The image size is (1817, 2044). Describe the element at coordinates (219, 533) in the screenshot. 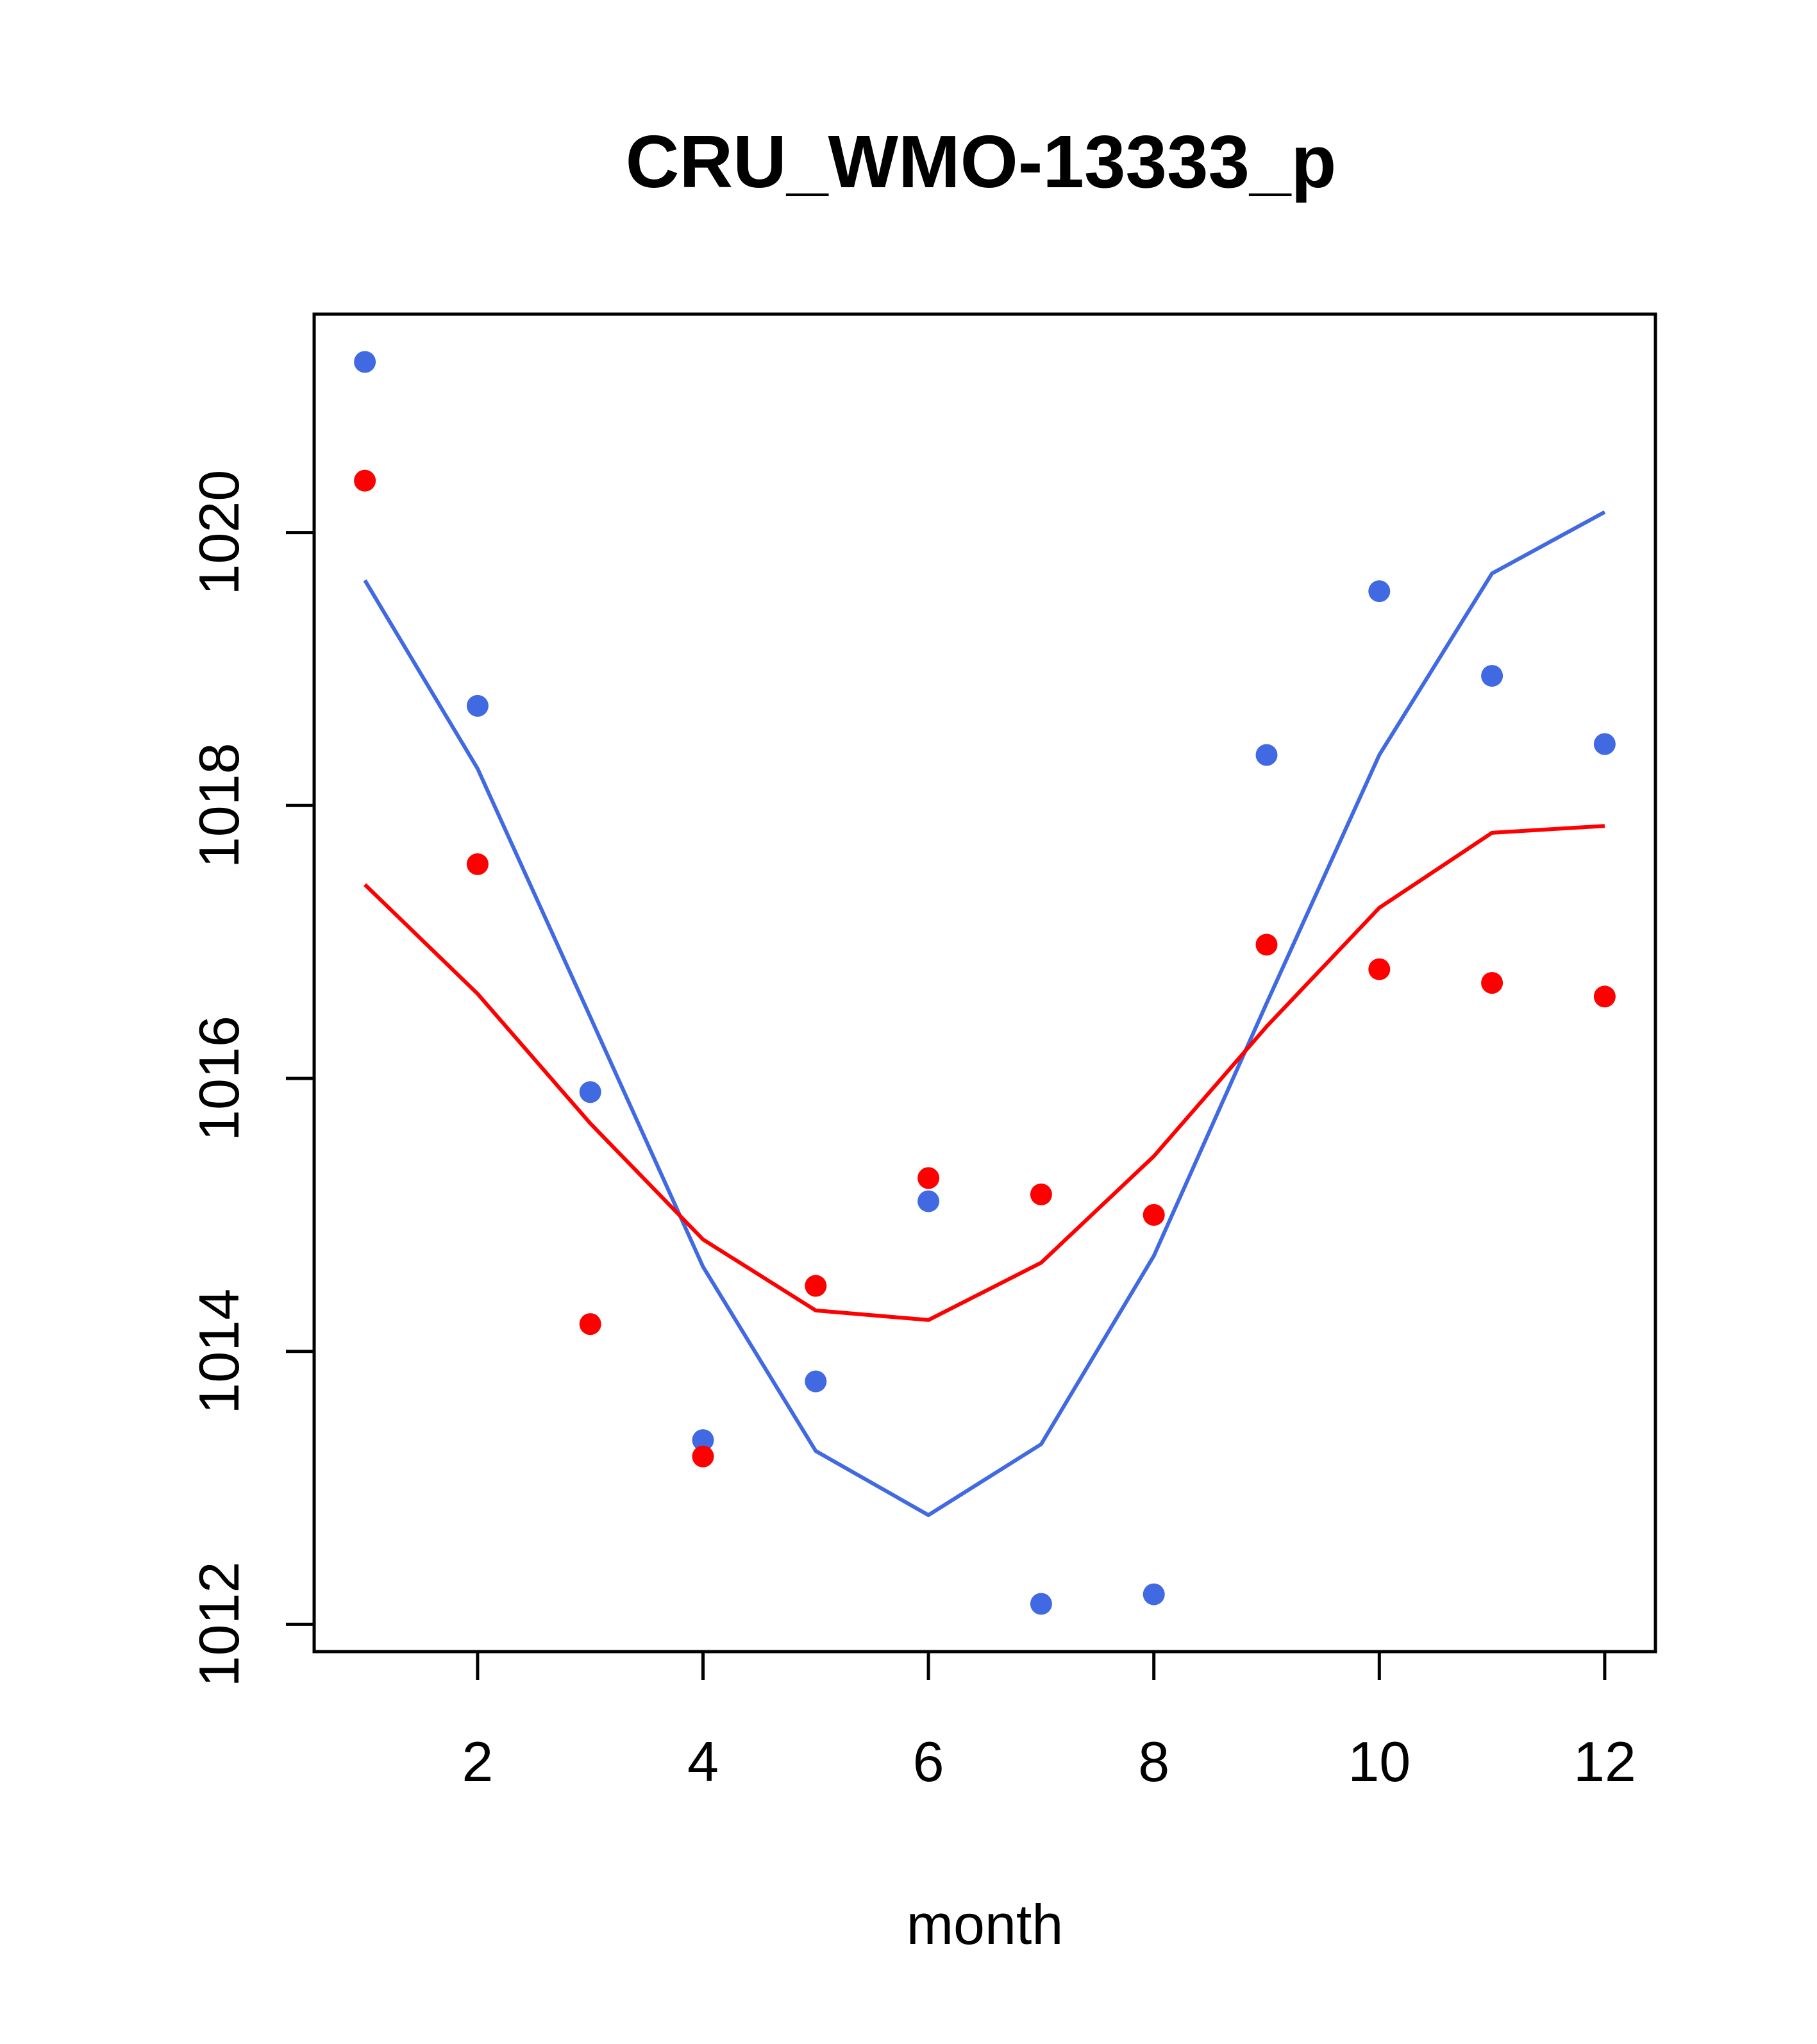

I see `y-tick-label: 1020` at that location.